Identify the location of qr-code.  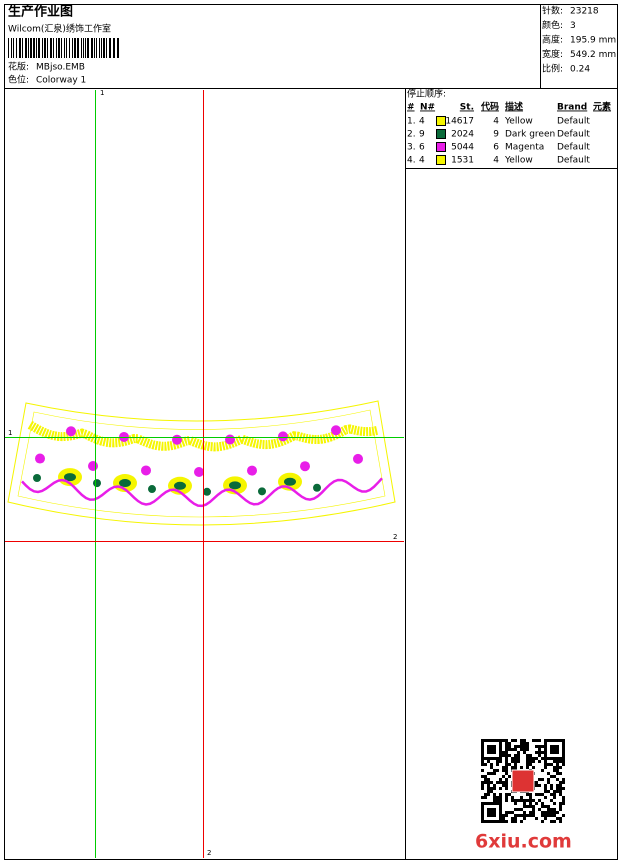
(523, 781).